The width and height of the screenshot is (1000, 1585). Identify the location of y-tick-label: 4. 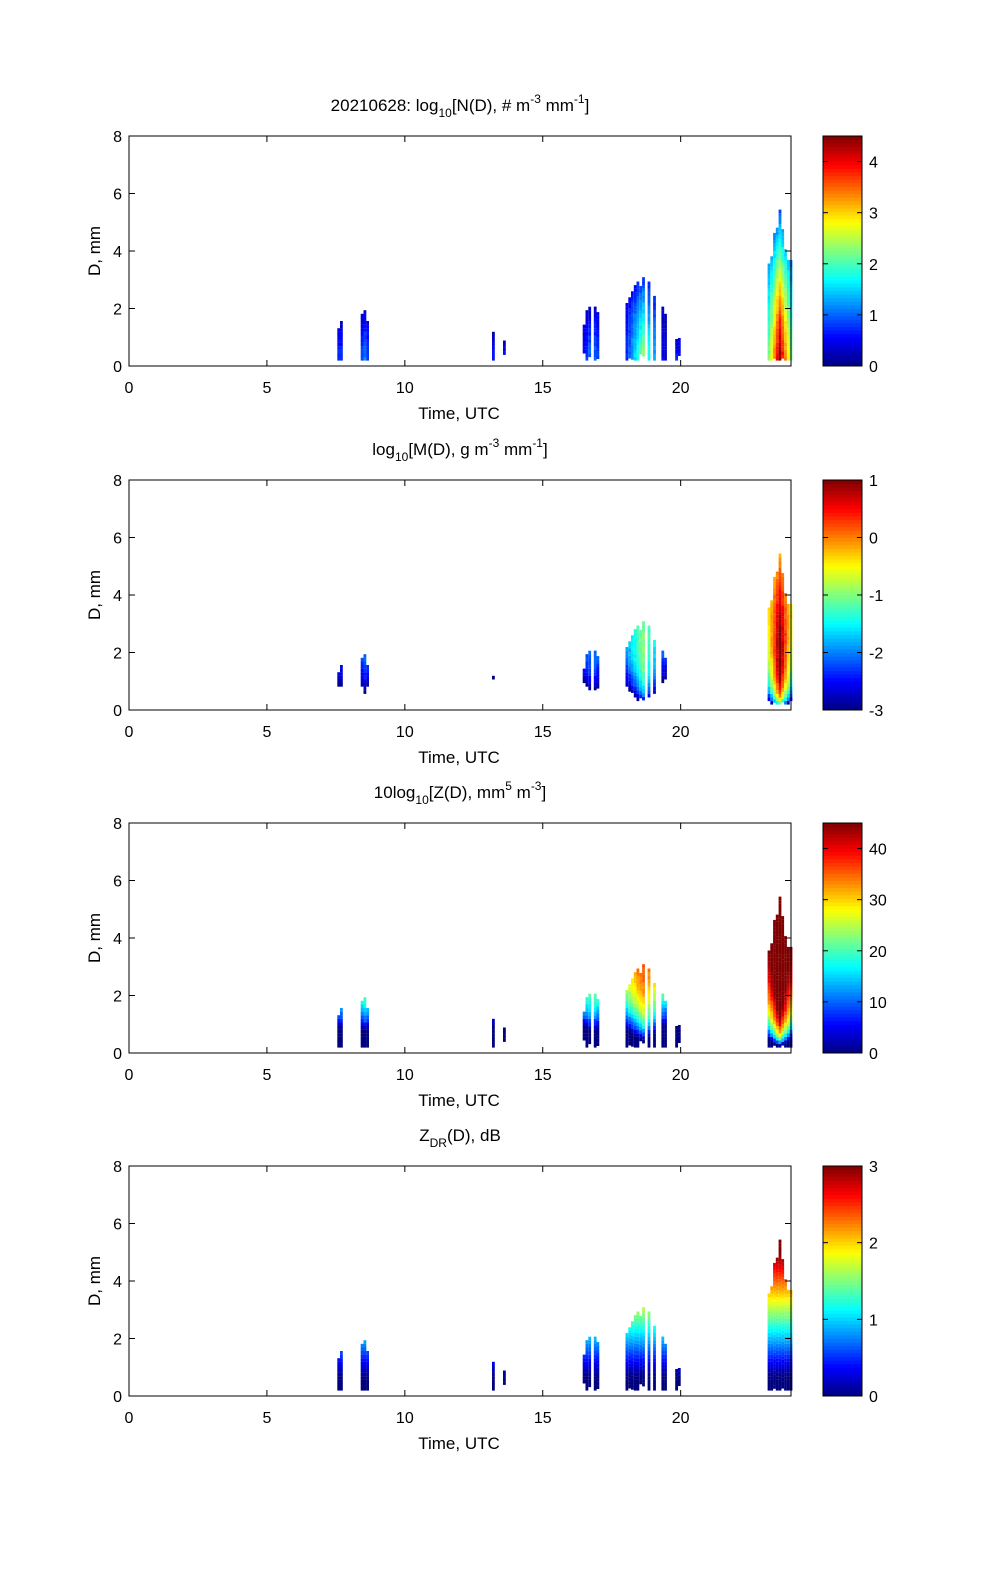
(117, 252).